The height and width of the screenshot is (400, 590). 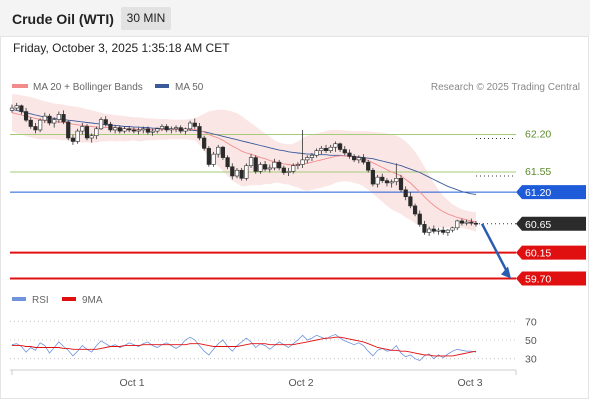 What do you see at coordinates (40, 300) in the screenshot?
I see `rsi-legend-label: RSI` at bounding box center [40, 300].